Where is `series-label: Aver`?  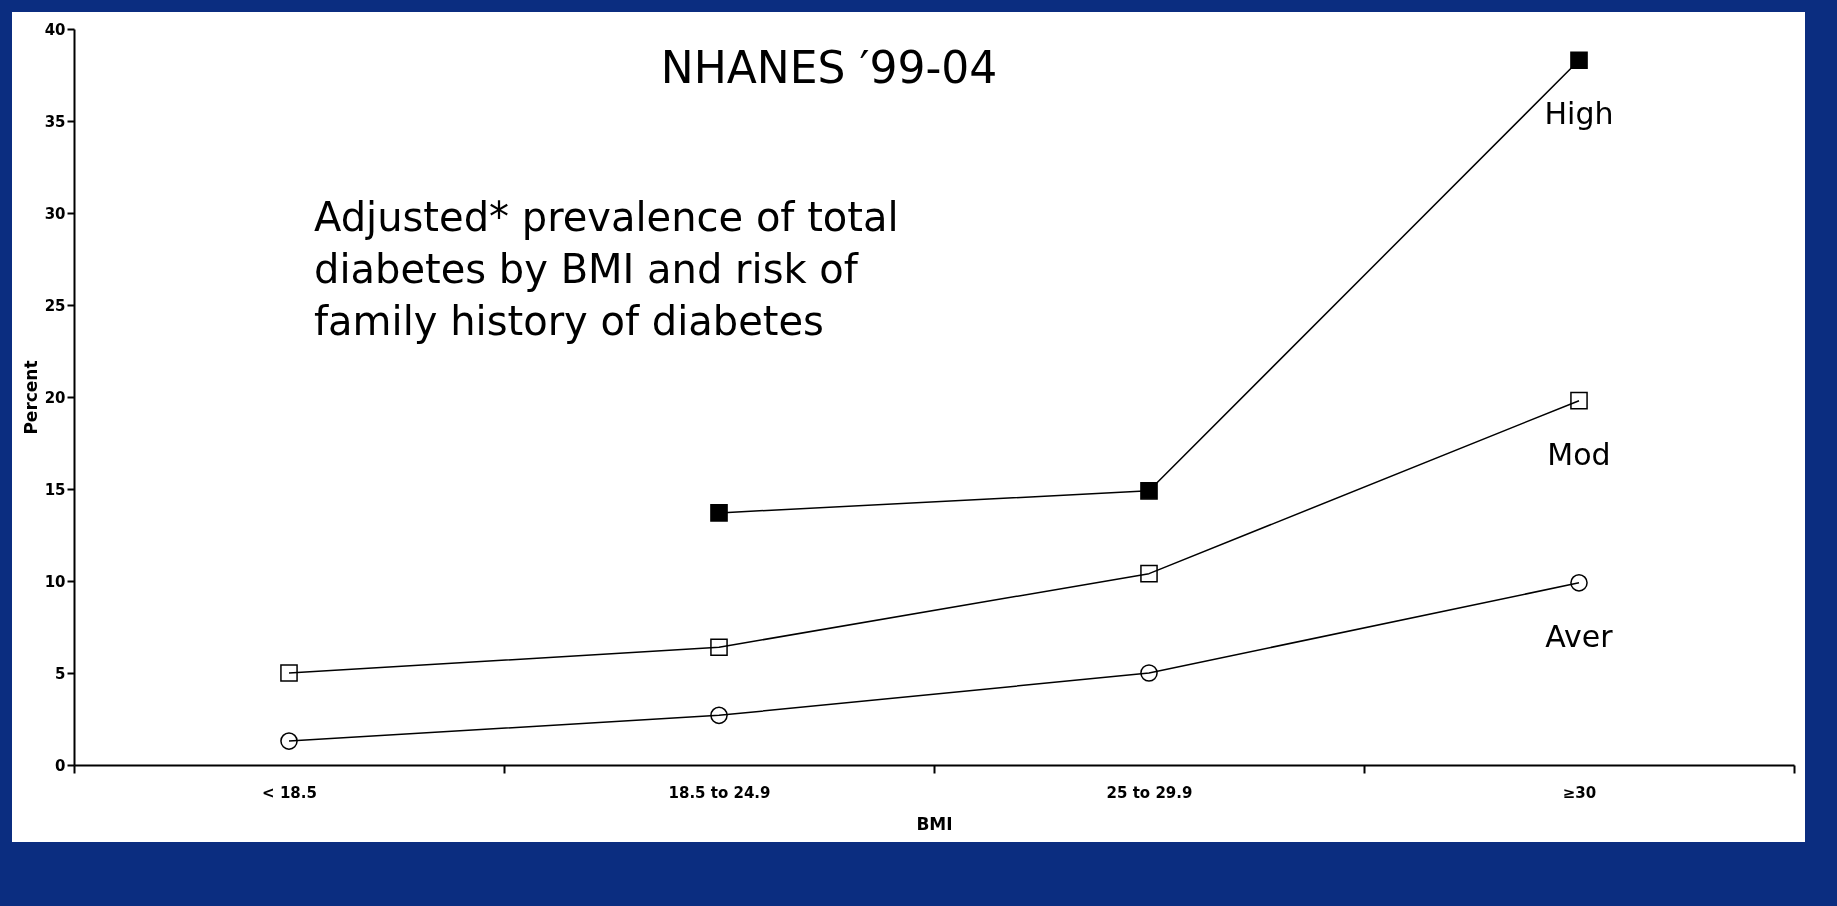 series-label: Aver is located at coordinates (1579, 636).